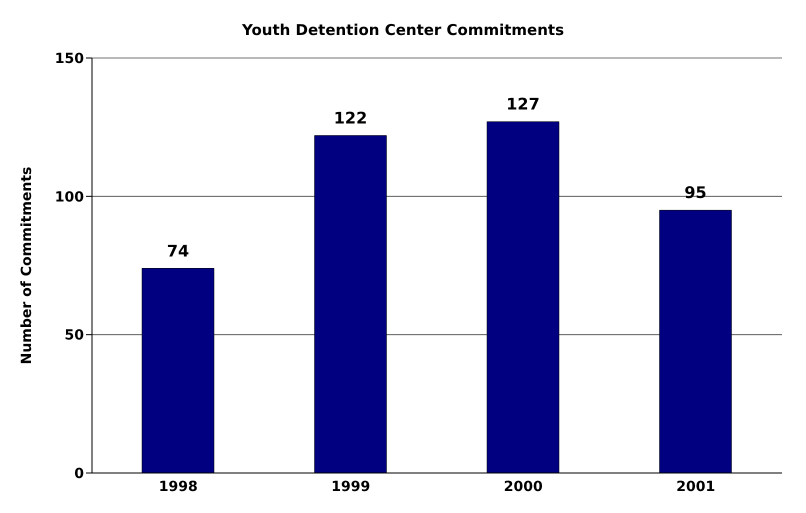 Image resolution: width=806 pixels, height=513 pixels. I want to click on y-axis-title: Number of Commitments, so click(26, 265).